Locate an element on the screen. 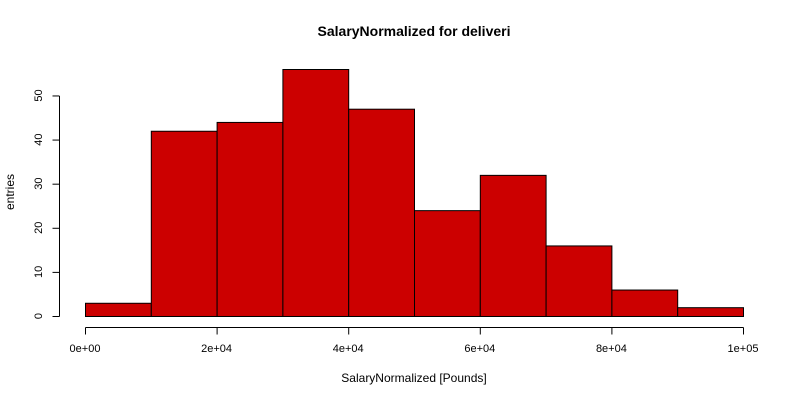  y-tick-label: 50 is located at coordinates (39, 95).